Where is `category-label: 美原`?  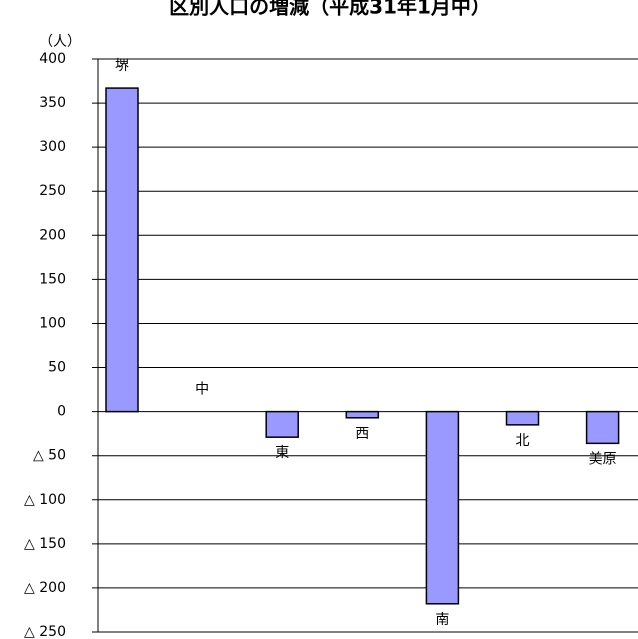 category-label: 美原 is located at coordinates (603, 459).